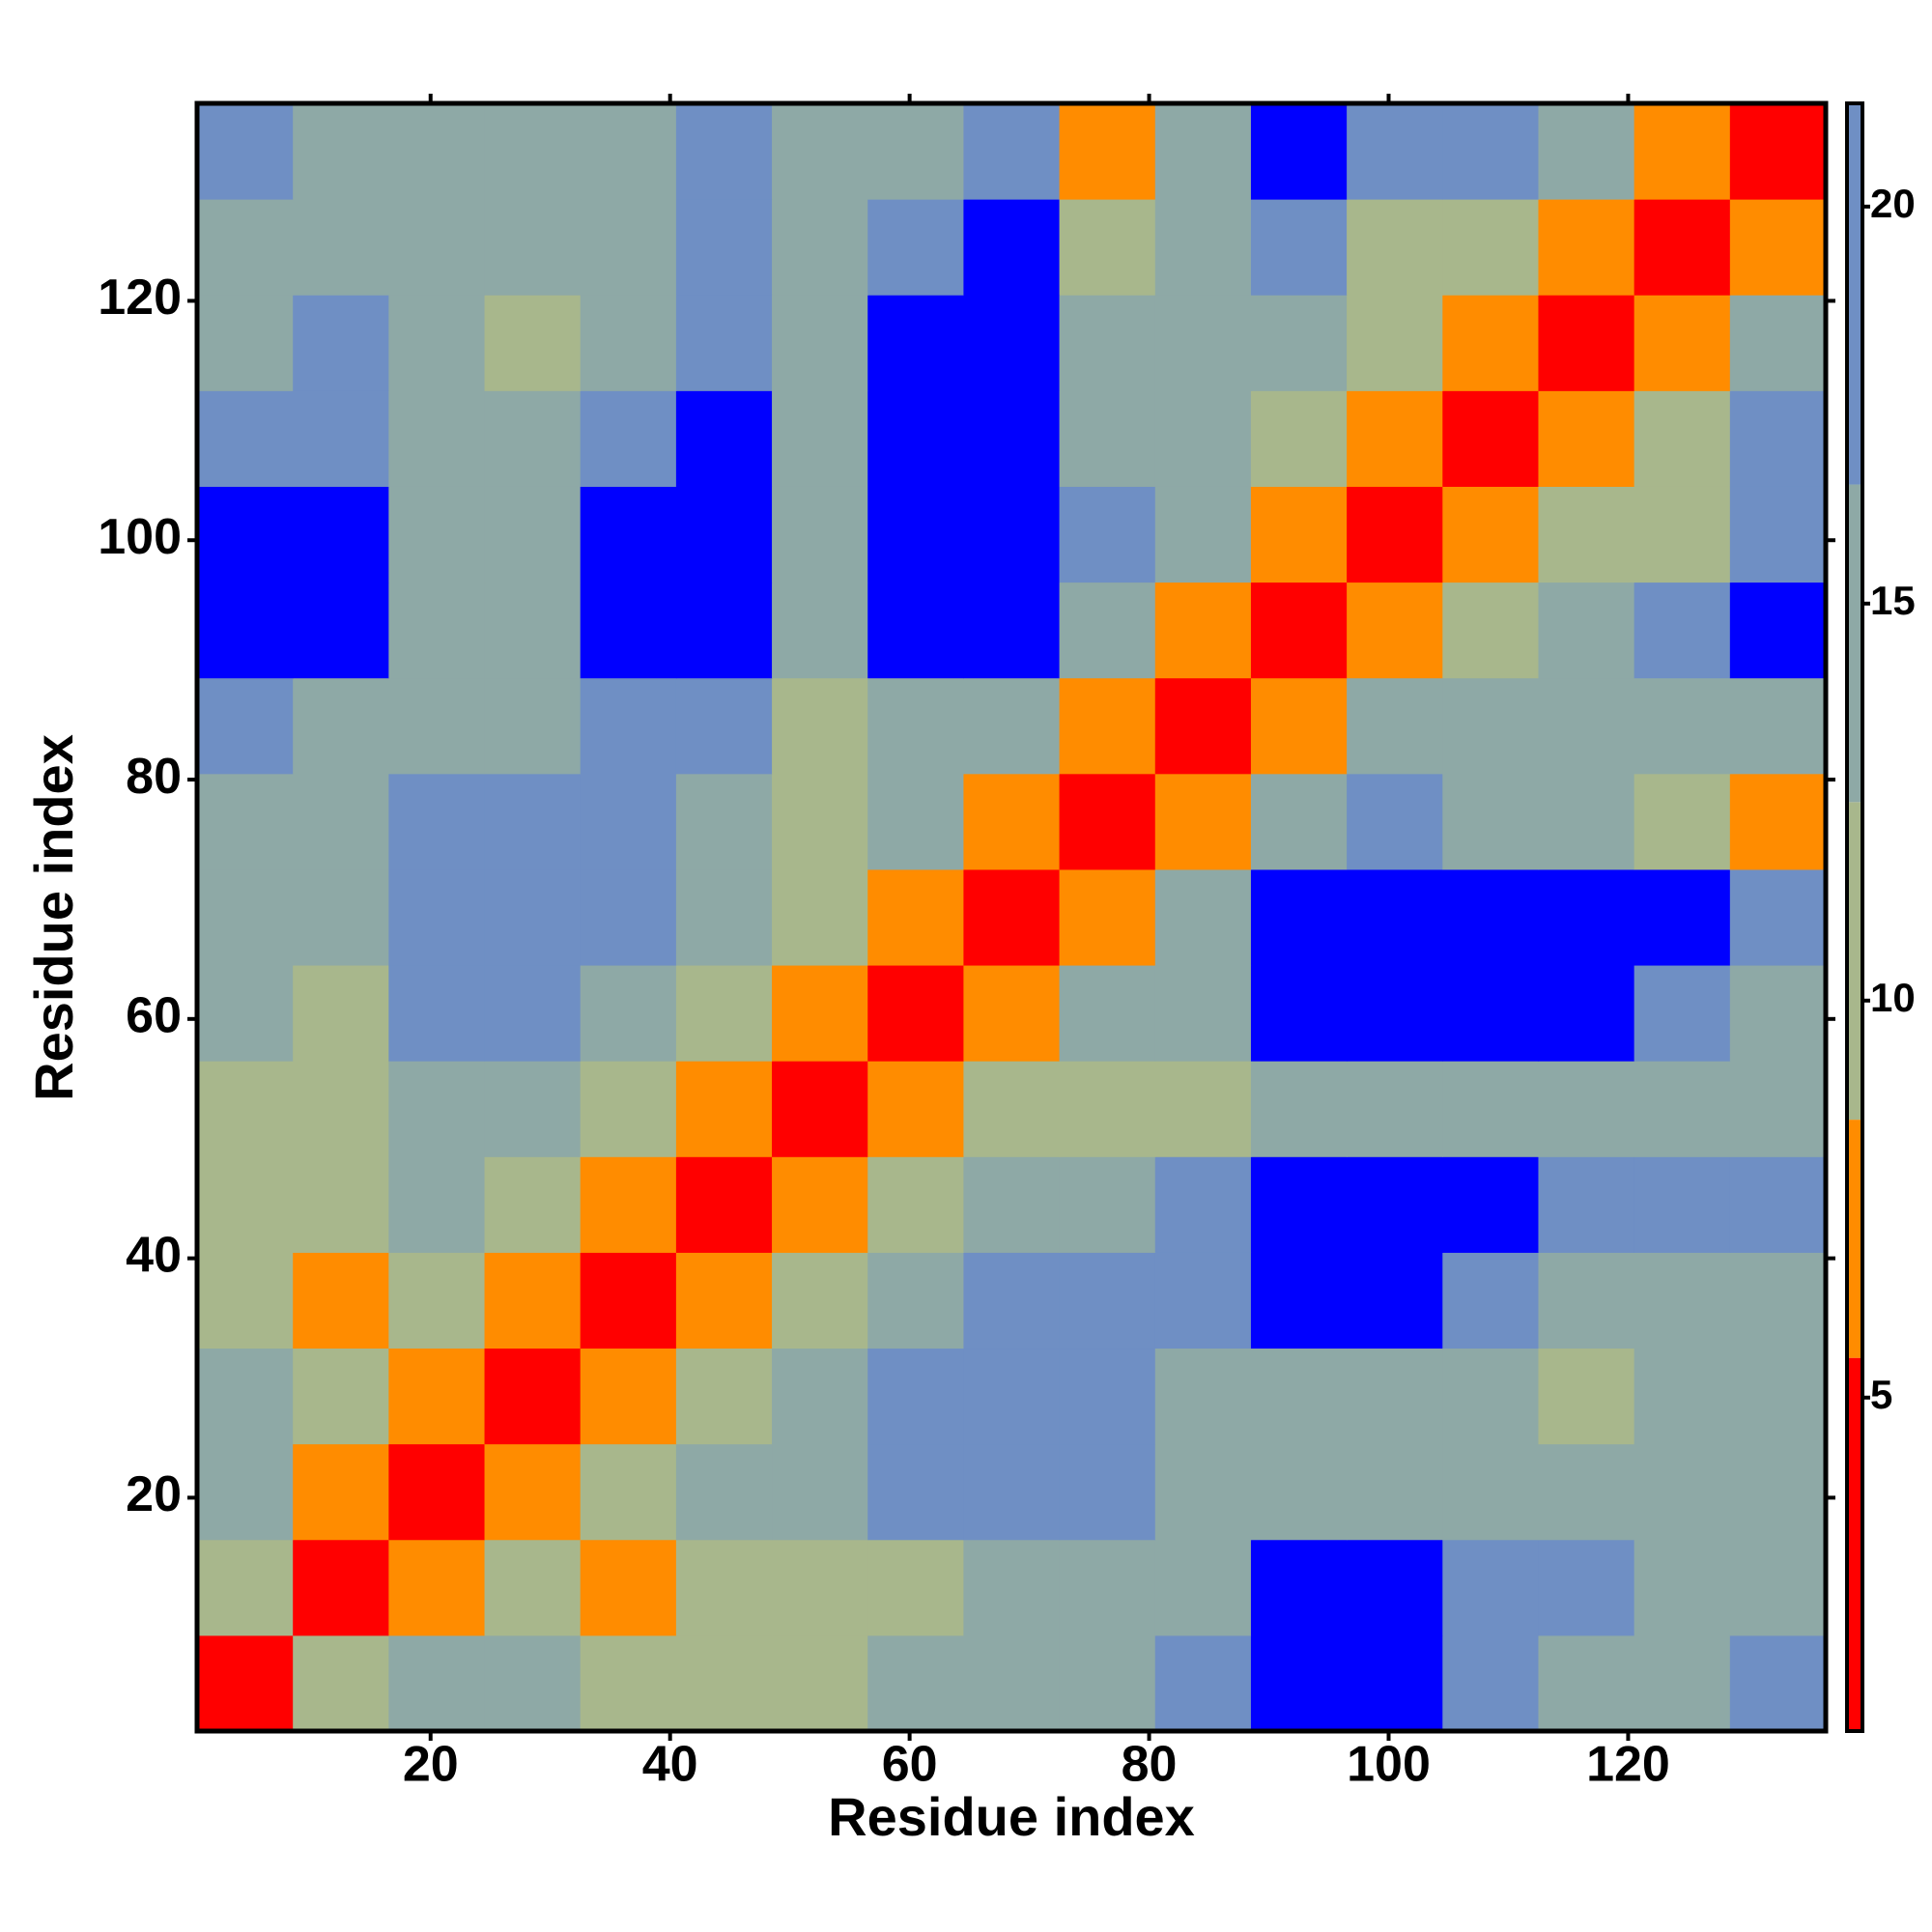 This screenshot has width=1932, height=1932. Describe the element at coordinates (1893, 203) in the screenshot. I see `colorbar-tick-label: 20` at that location.